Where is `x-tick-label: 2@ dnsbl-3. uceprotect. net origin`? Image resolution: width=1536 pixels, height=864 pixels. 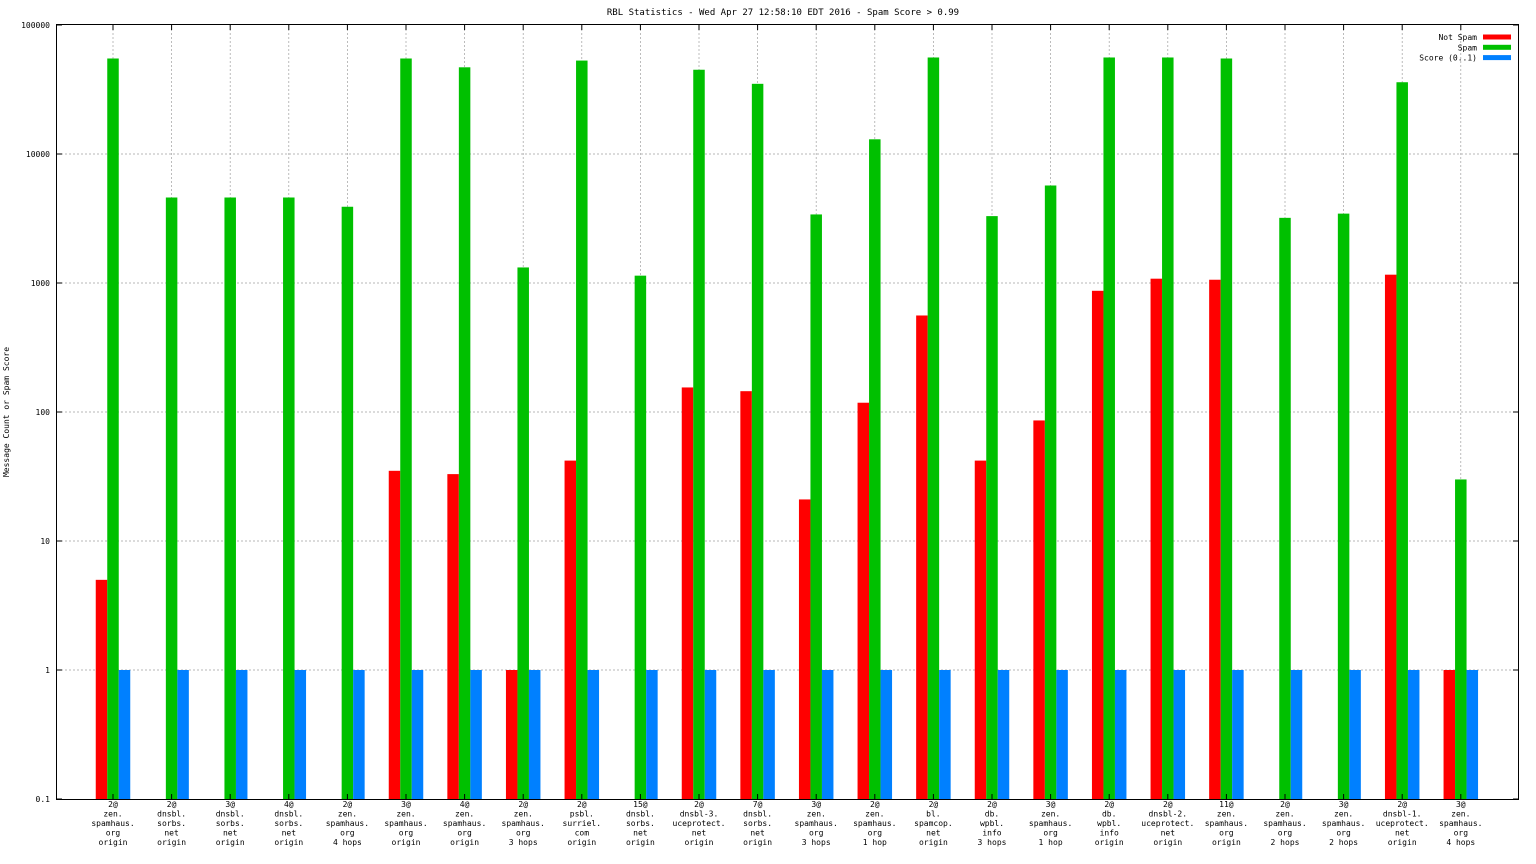
x-tick-label: 2@ dnsbl-3. uceprotect. net origin is located at coordinates (699, 823).